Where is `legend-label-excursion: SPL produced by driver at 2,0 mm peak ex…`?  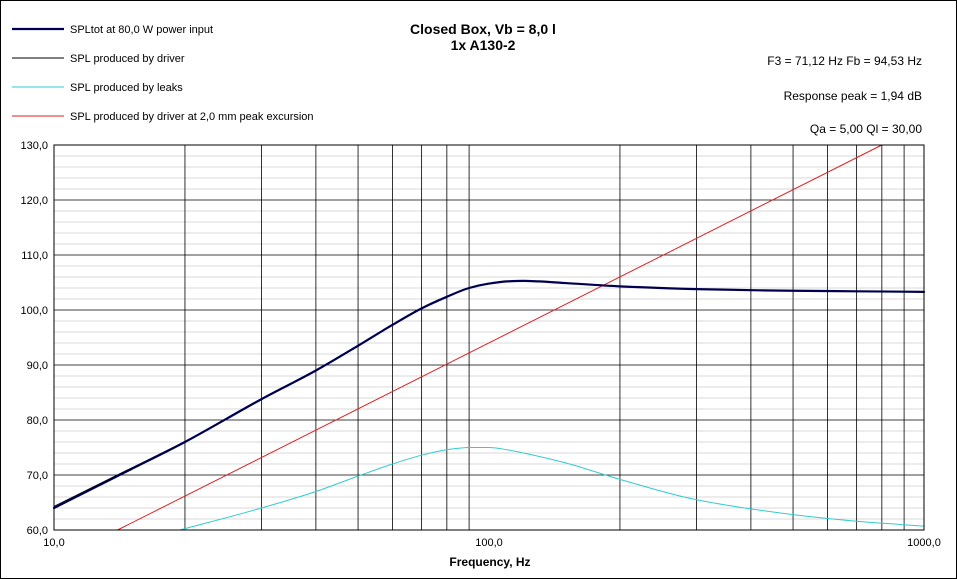
legend-label-excursion: SPL produced by driver at 2,0 mm peak ex… is located at coordinates (192, 117).